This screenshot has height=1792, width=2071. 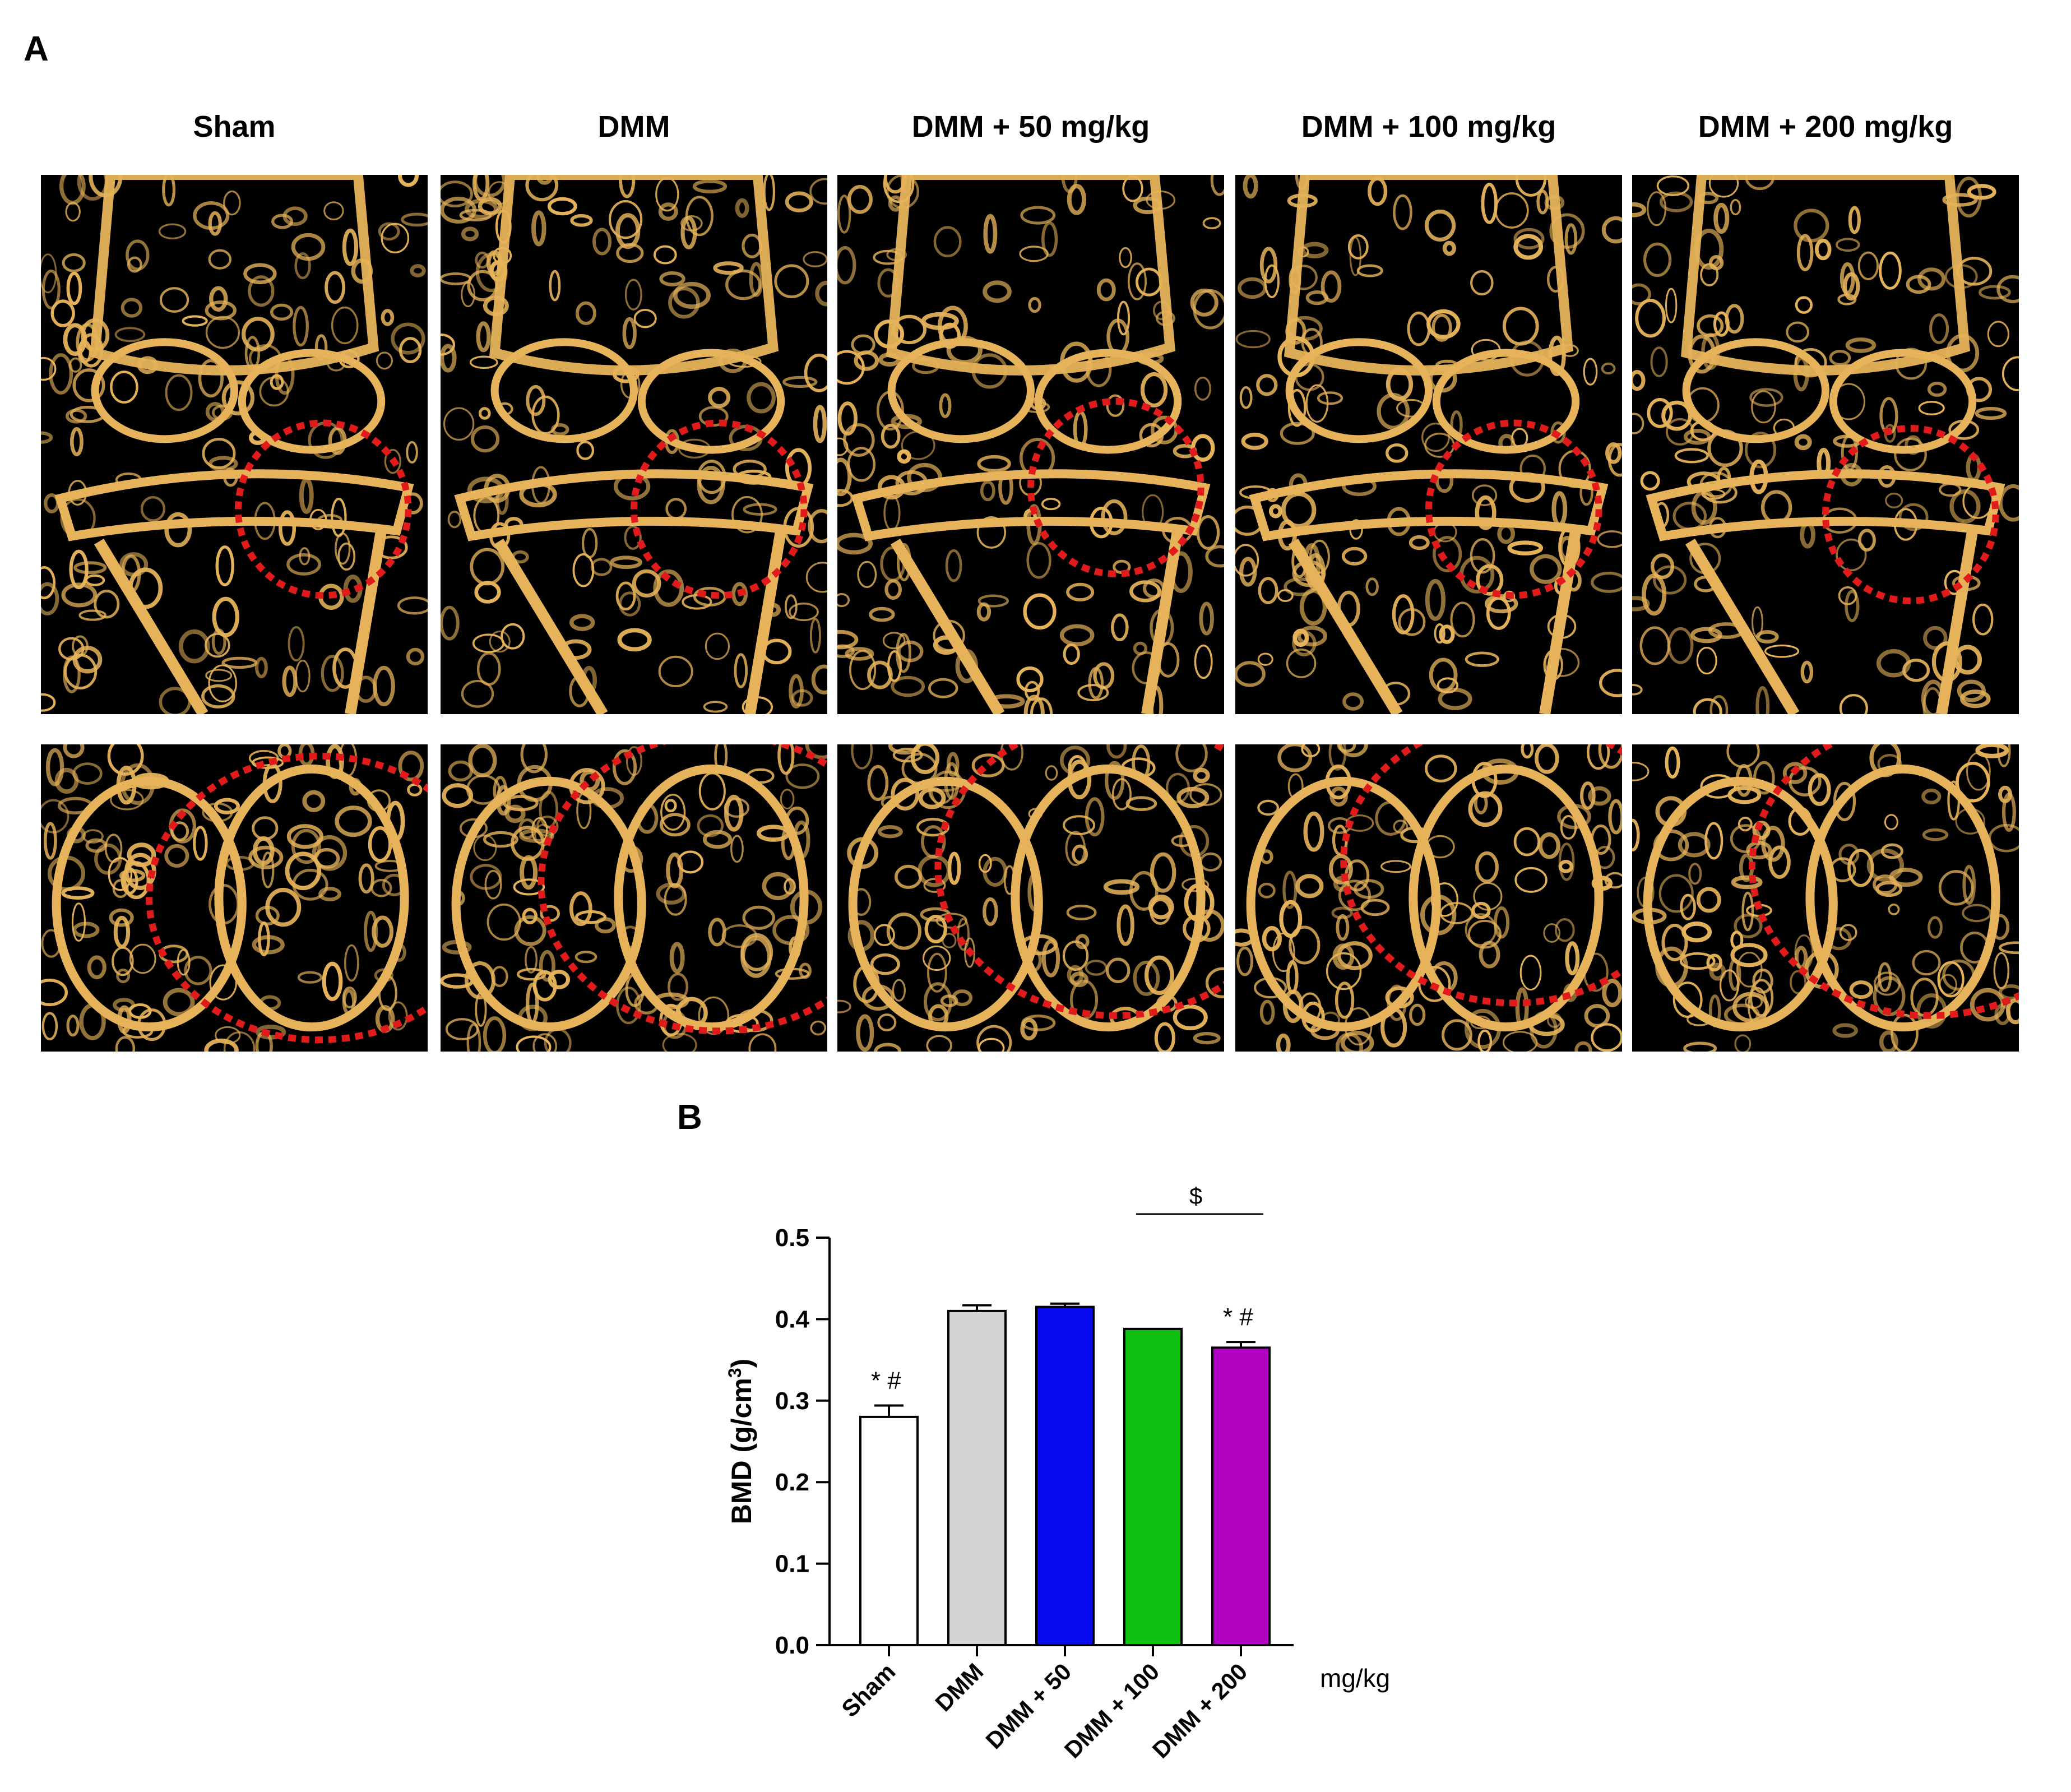 I want to click on y-tick-label: 0.0, so click(x=792, y=1646).